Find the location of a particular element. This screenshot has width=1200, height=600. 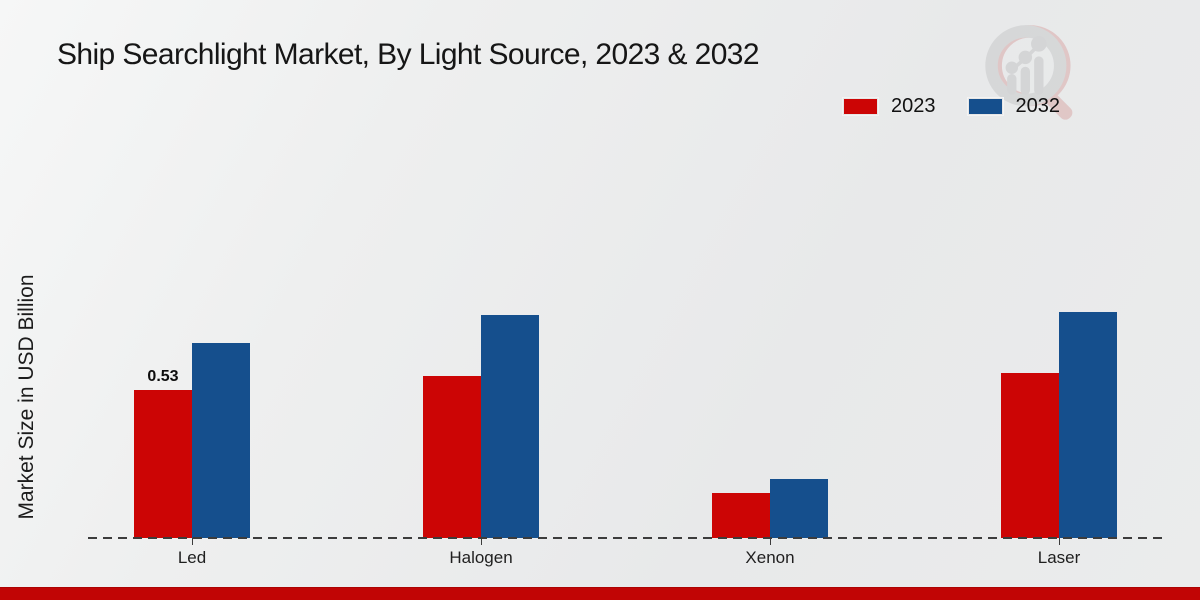

legend-label-2032: 2032 is located at coordinates (1038, 106).